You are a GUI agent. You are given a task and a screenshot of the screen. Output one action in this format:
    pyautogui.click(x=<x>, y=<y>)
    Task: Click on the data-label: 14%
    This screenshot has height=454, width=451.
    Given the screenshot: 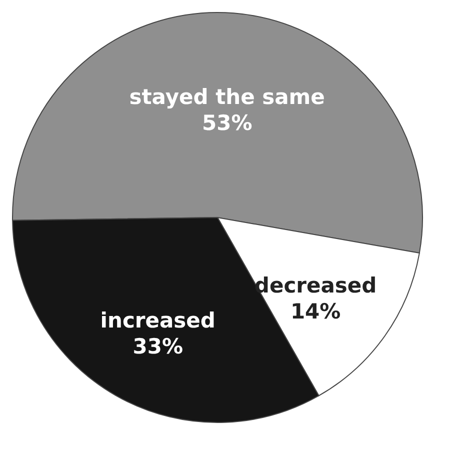 What is the action you would take?
    pyautogui.click(x=315, y=312)
    